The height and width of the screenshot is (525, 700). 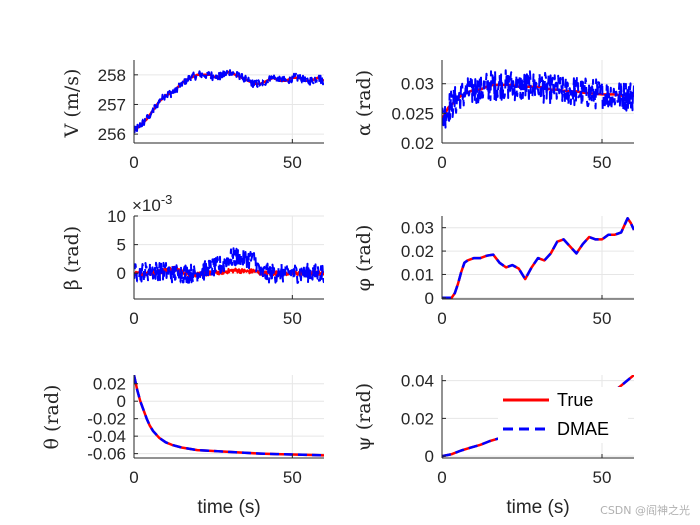 I want to click on y-tick-label: 5, so click(x=121, y=245).